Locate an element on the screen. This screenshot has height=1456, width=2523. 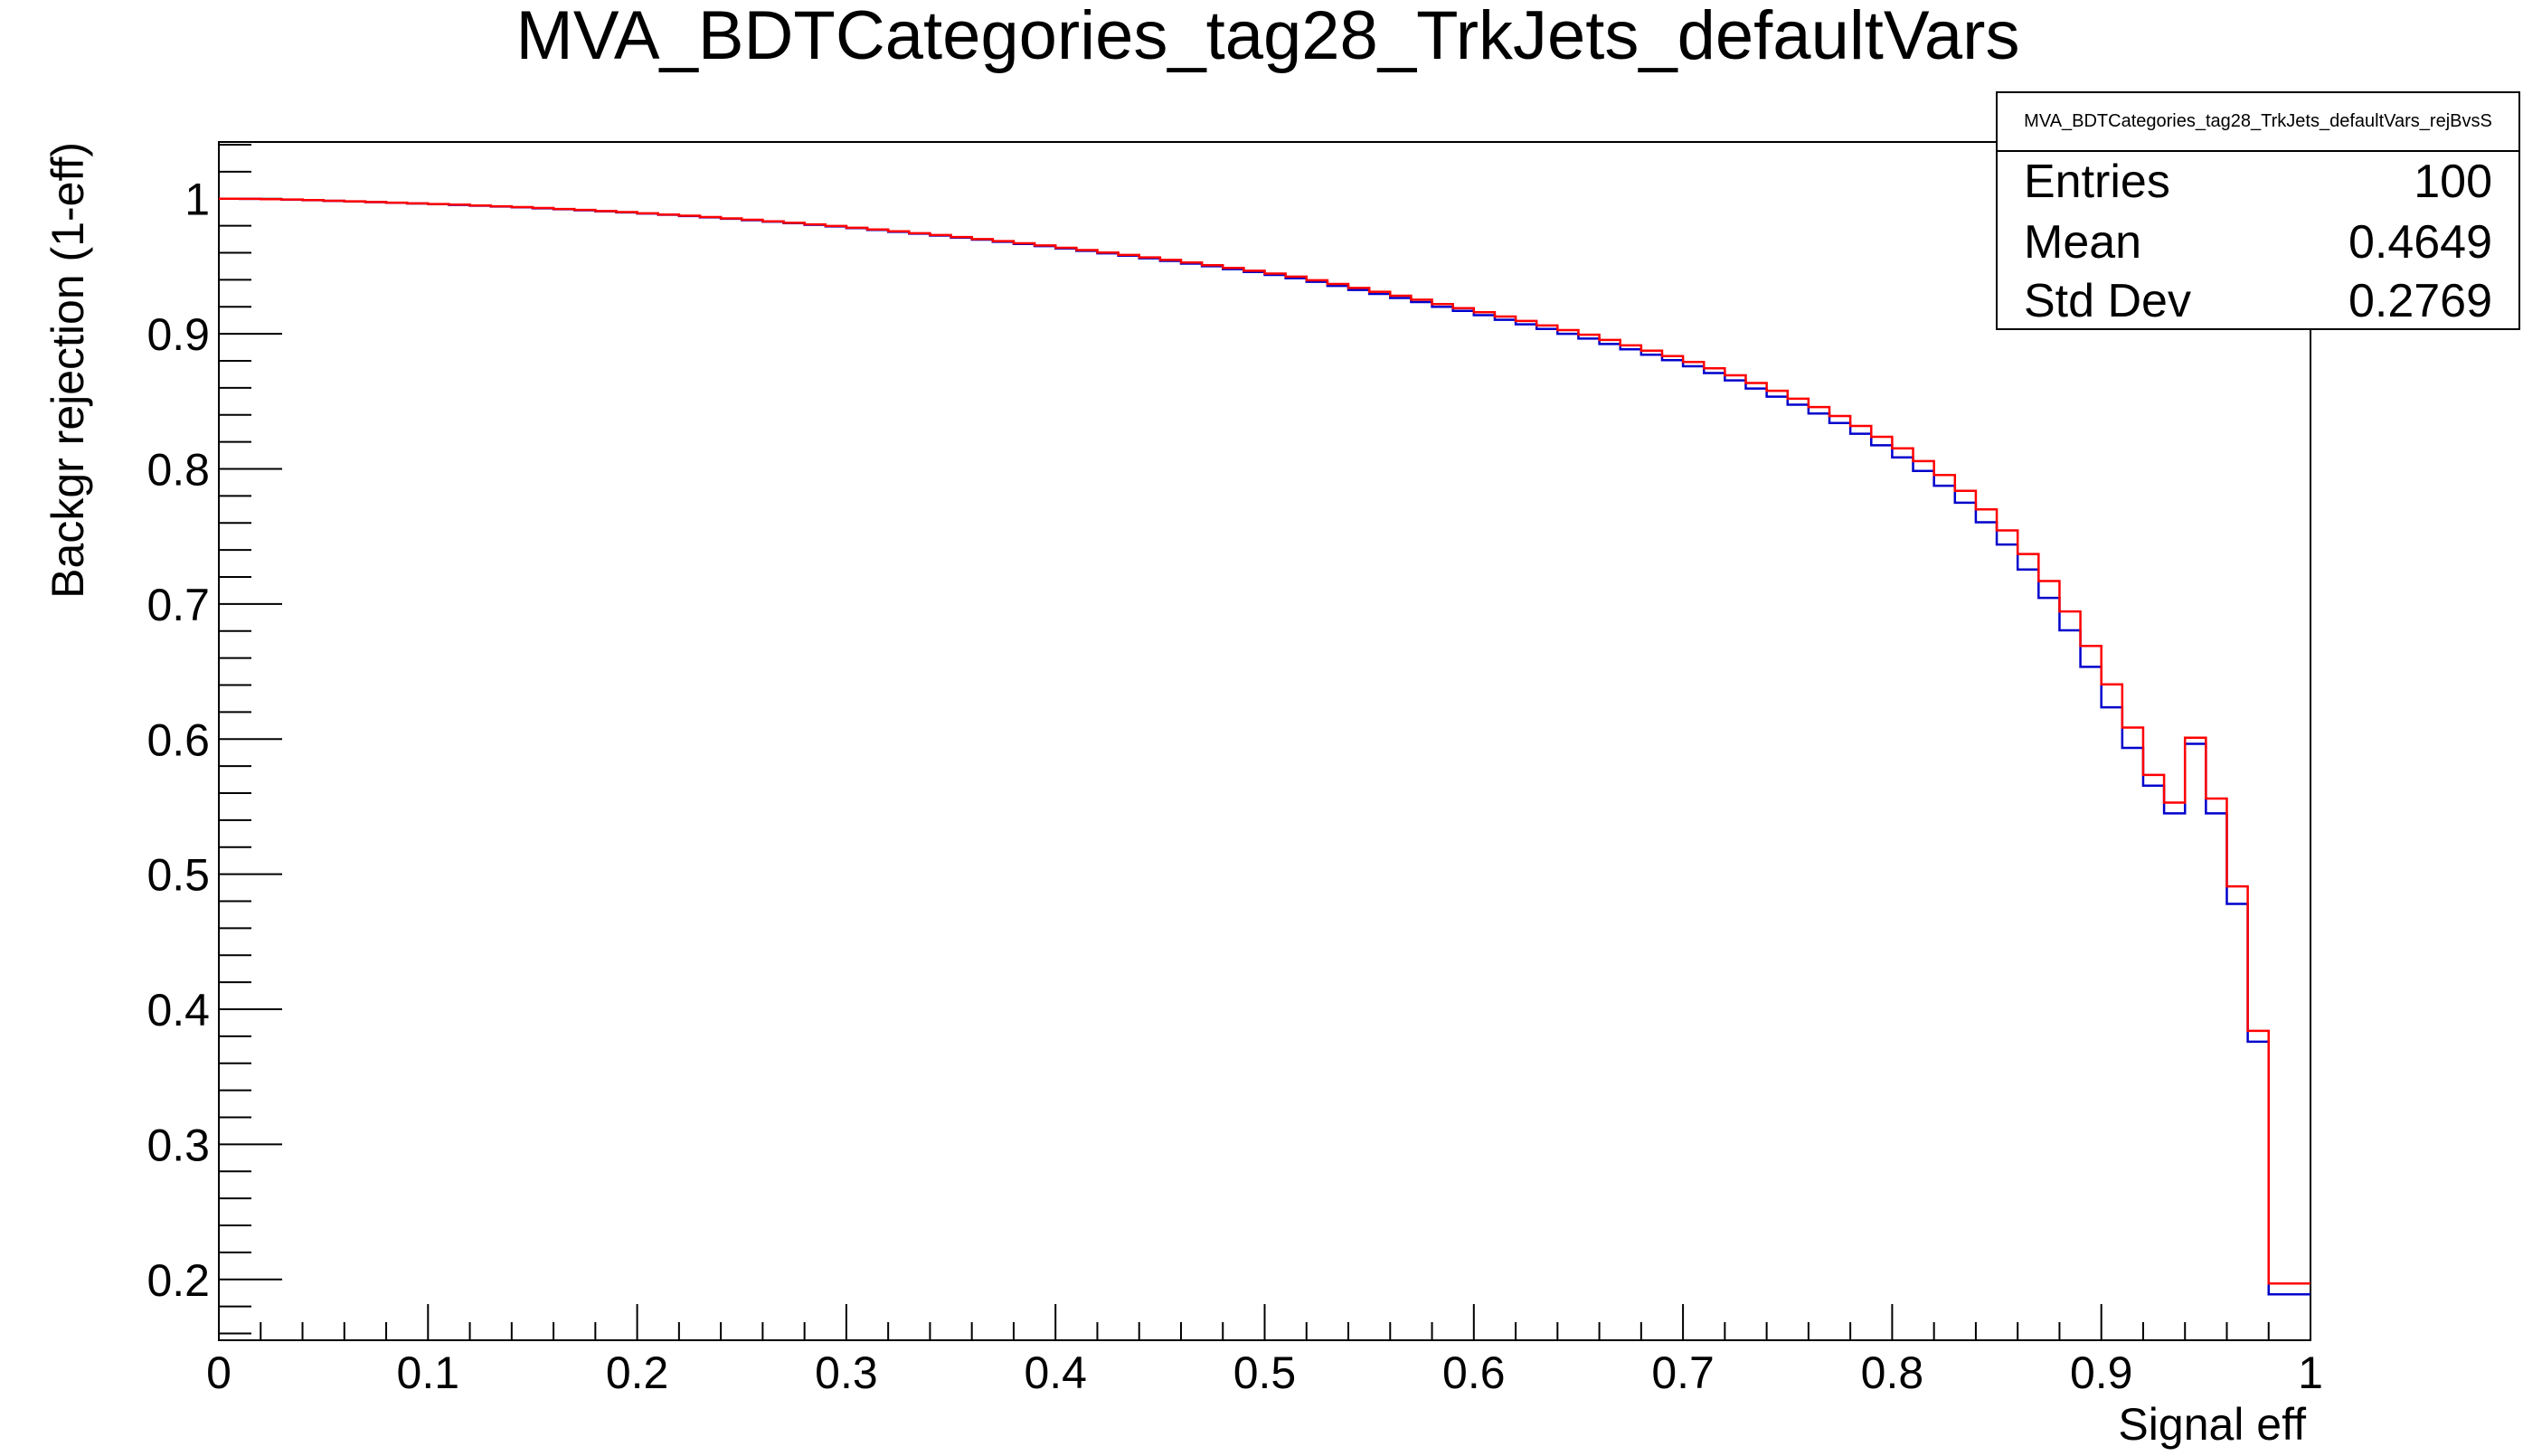
y-axis-ticks is located at coordinates (251, 739).